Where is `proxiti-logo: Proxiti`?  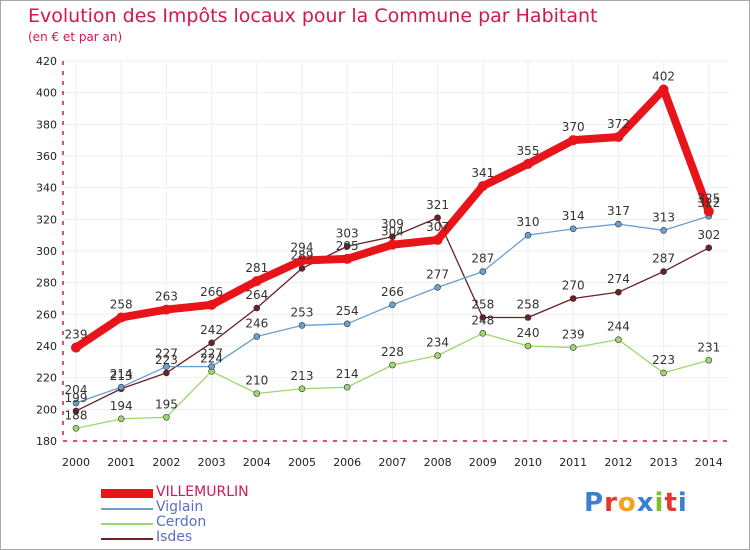 proxiti-logo: Proxiti is located at coordinates (636, 503).